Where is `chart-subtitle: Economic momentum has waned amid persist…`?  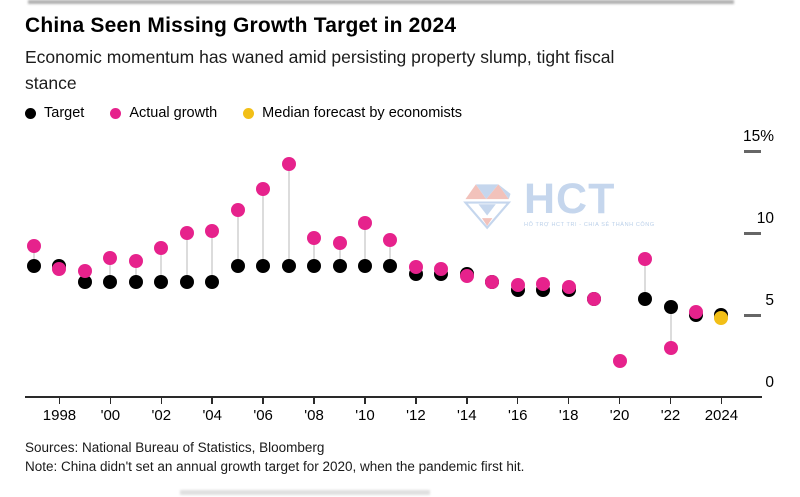 chart-subtitle: Economic momentum has waned amid persist… is located at coordinates (320, 70).